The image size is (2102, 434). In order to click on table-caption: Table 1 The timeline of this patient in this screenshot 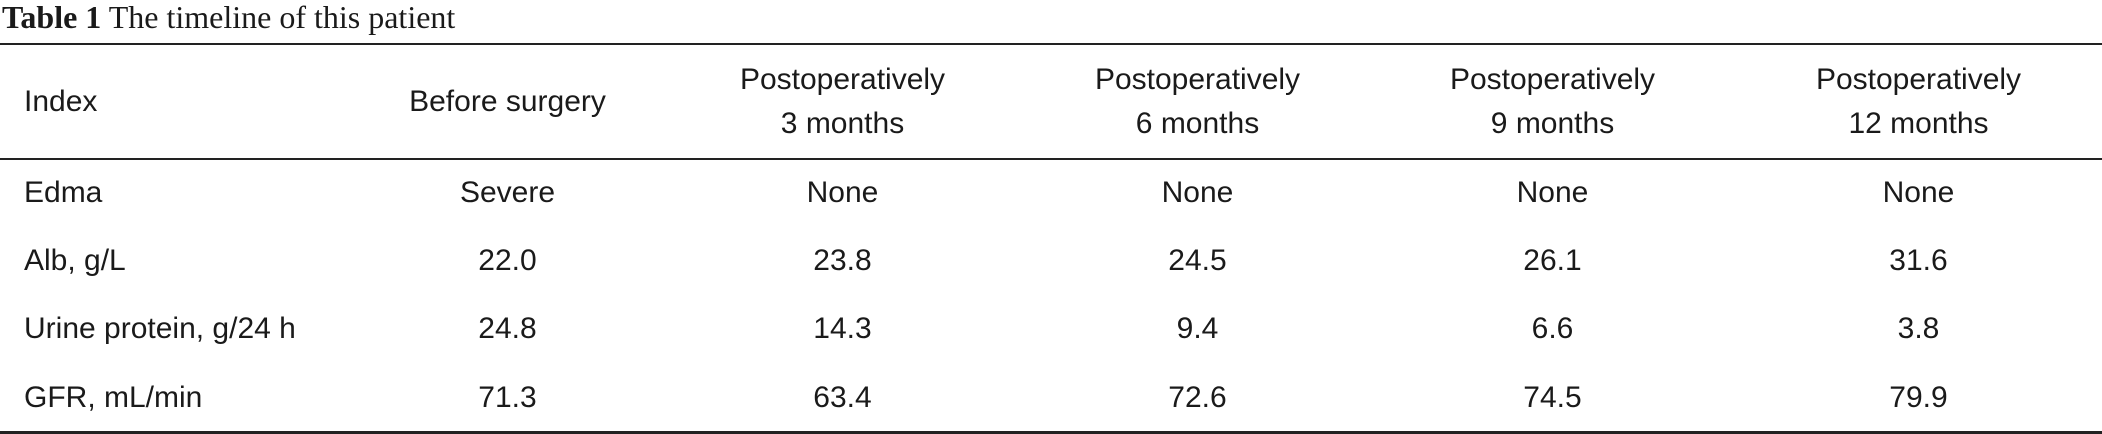, I will do `click(228, 18)`.